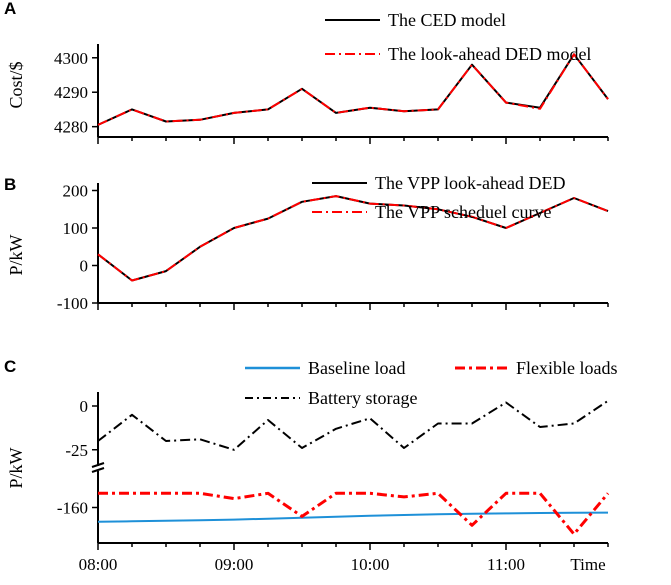 The image size is (671, 585). What do you see at coordinates (234, 564) in the screenshot?
I see `panel-c-x-tick-label: 09:00` at bounding box center [234, 564].